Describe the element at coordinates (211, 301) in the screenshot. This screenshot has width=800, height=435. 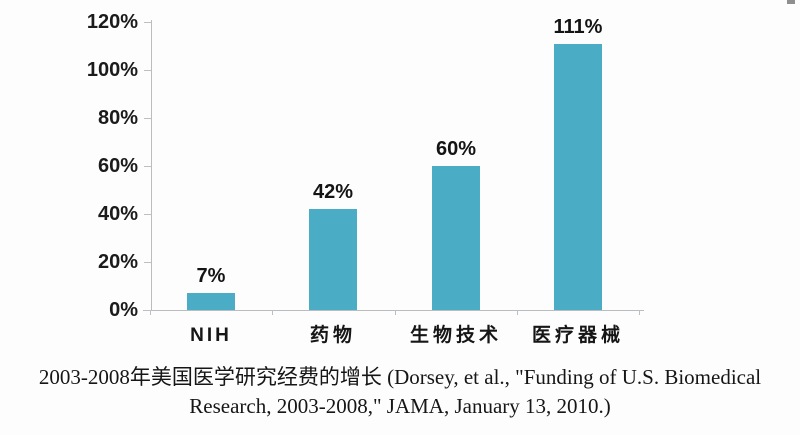
I see `bar-NIH` at that location.